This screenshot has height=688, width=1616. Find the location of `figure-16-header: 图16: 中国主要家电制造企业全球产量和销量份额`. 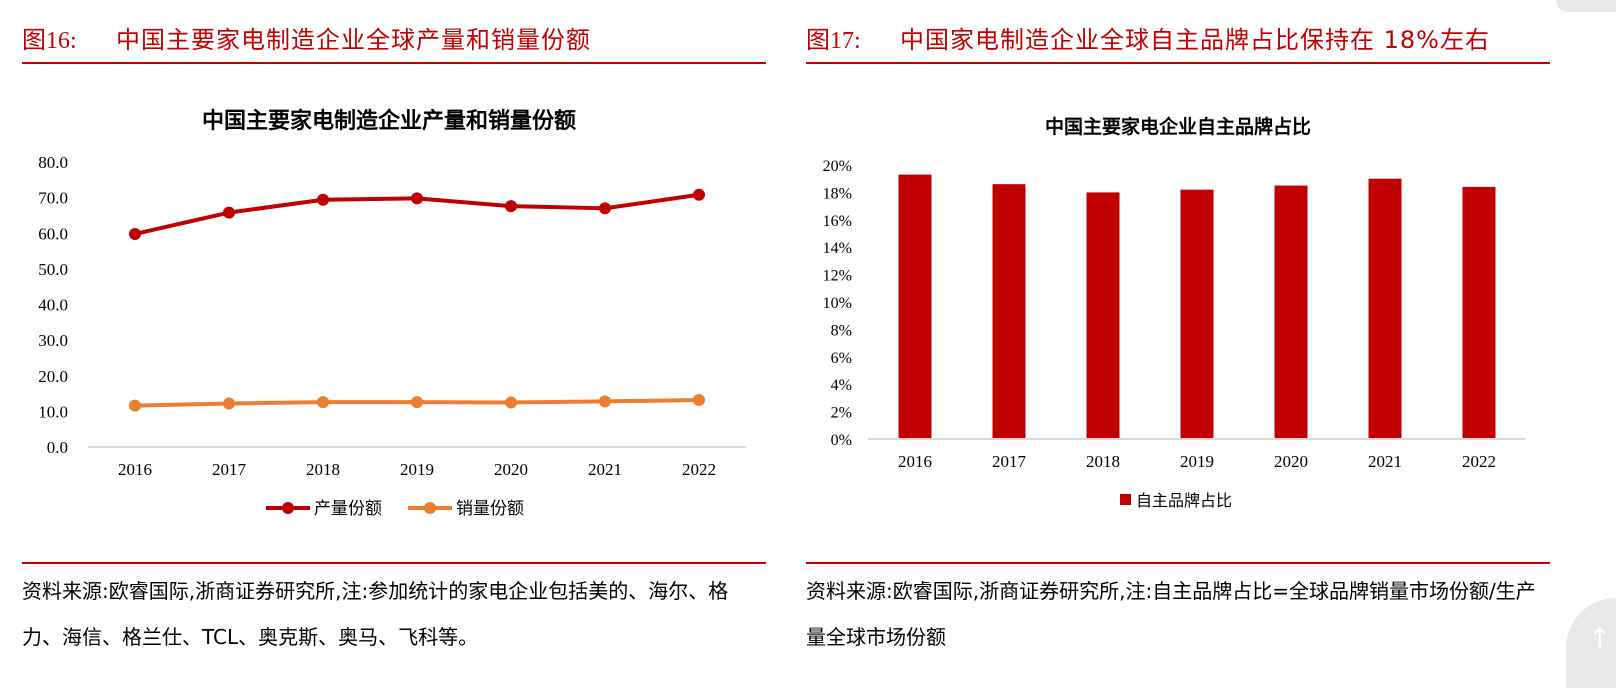

figure-16-header: 图16: 中国主要家电制造企业全球产量和销量份额 is located at coordinates (394, 41).